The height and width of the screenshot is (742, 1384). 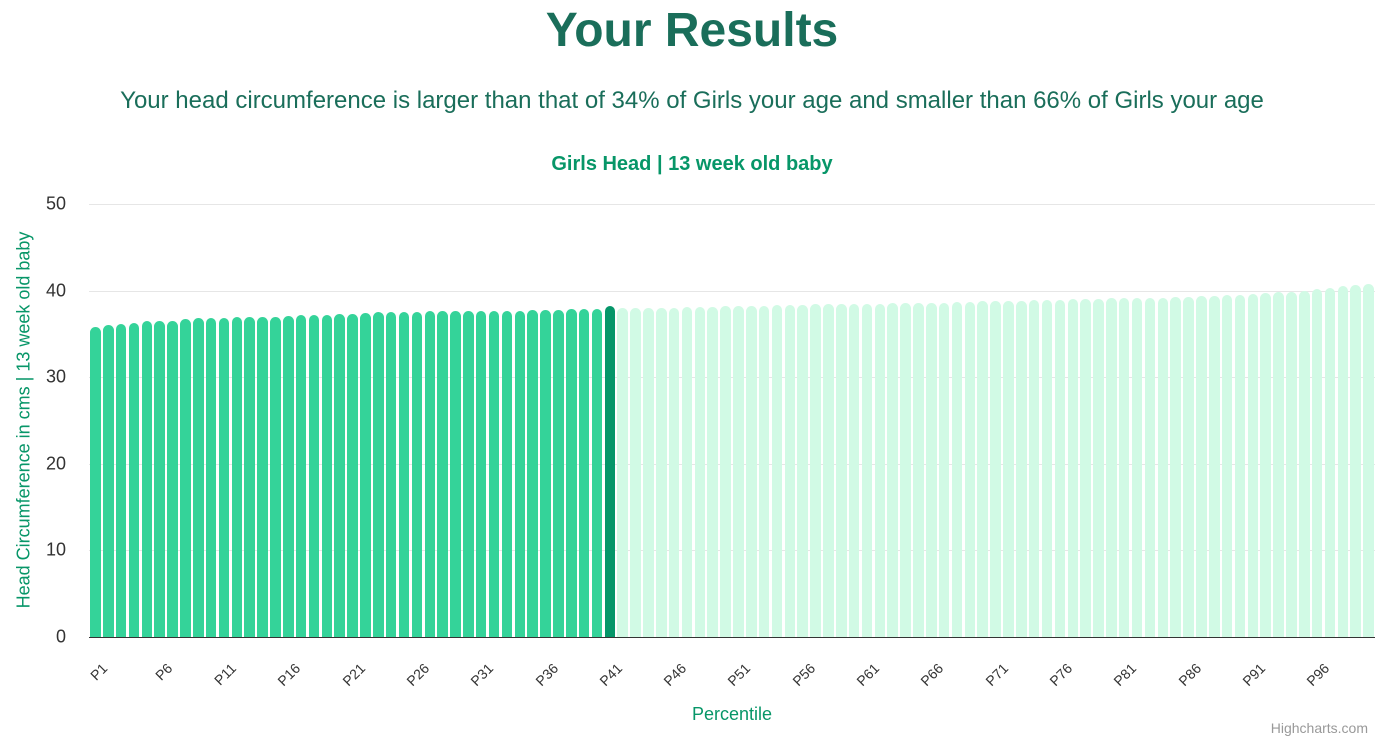 What do you see at coordinates (610, 471) in the screenshot?
I see `bar-current-percentile` at bounding box center [610, 471].